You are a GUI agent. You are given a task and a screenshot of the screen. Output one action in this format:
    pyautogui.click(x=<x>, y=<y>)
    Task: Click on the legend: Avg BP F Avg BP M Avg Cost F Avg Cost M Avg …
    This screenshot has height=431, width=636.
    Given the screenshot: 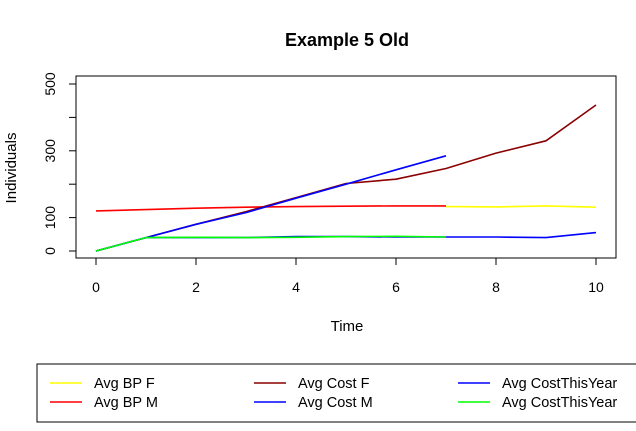 What is the action you would take?
    pyautogui.click(x=336, y=393)
    